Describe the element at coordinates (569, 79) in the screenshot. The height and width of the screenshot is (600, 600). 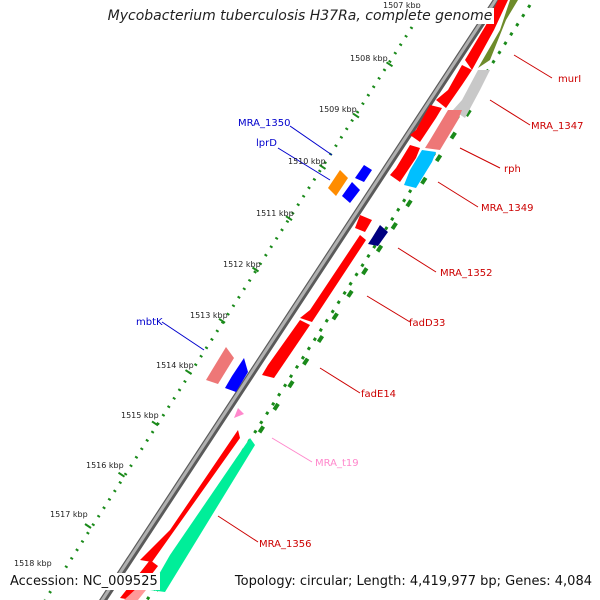
I see `gene-label-murI: murI` at that location.